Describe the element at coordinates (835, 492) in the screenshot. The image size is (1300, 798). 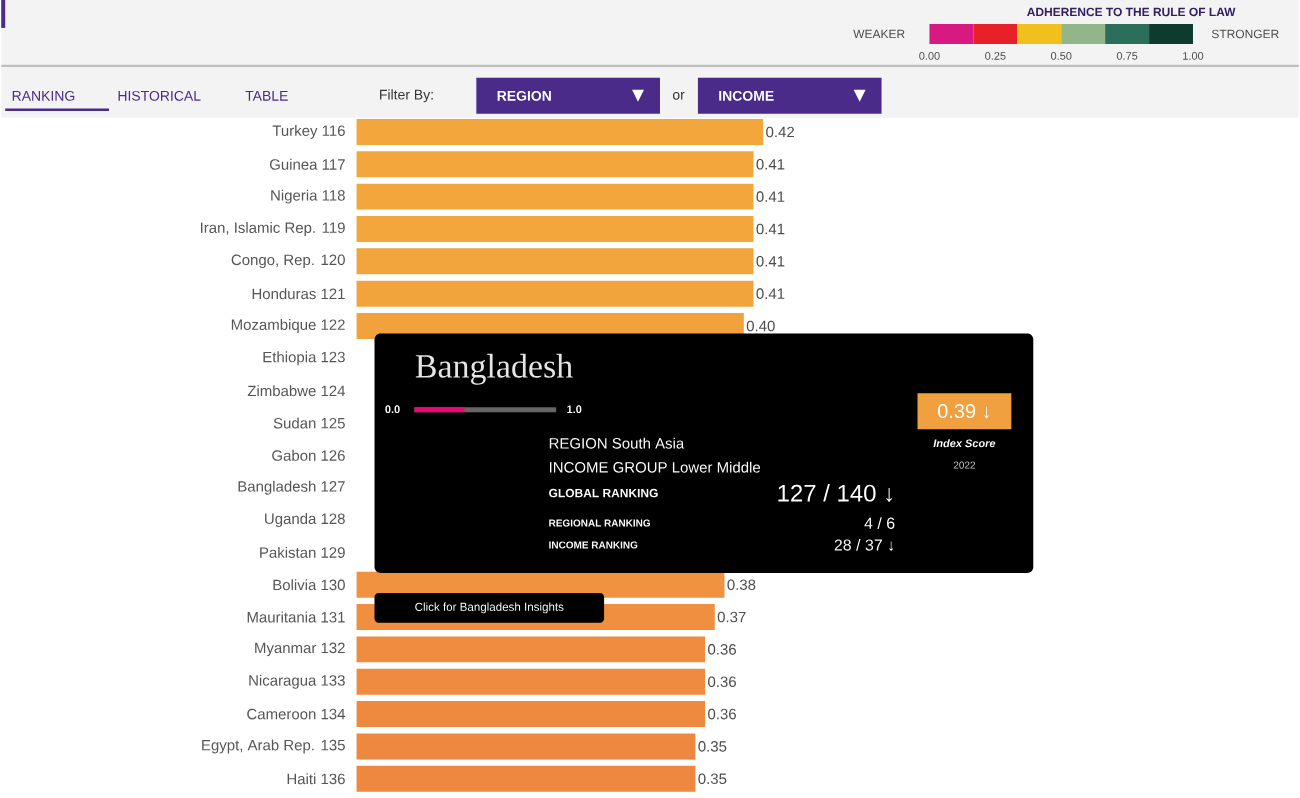
I see `text: 127 / 140 ↓` at that location.